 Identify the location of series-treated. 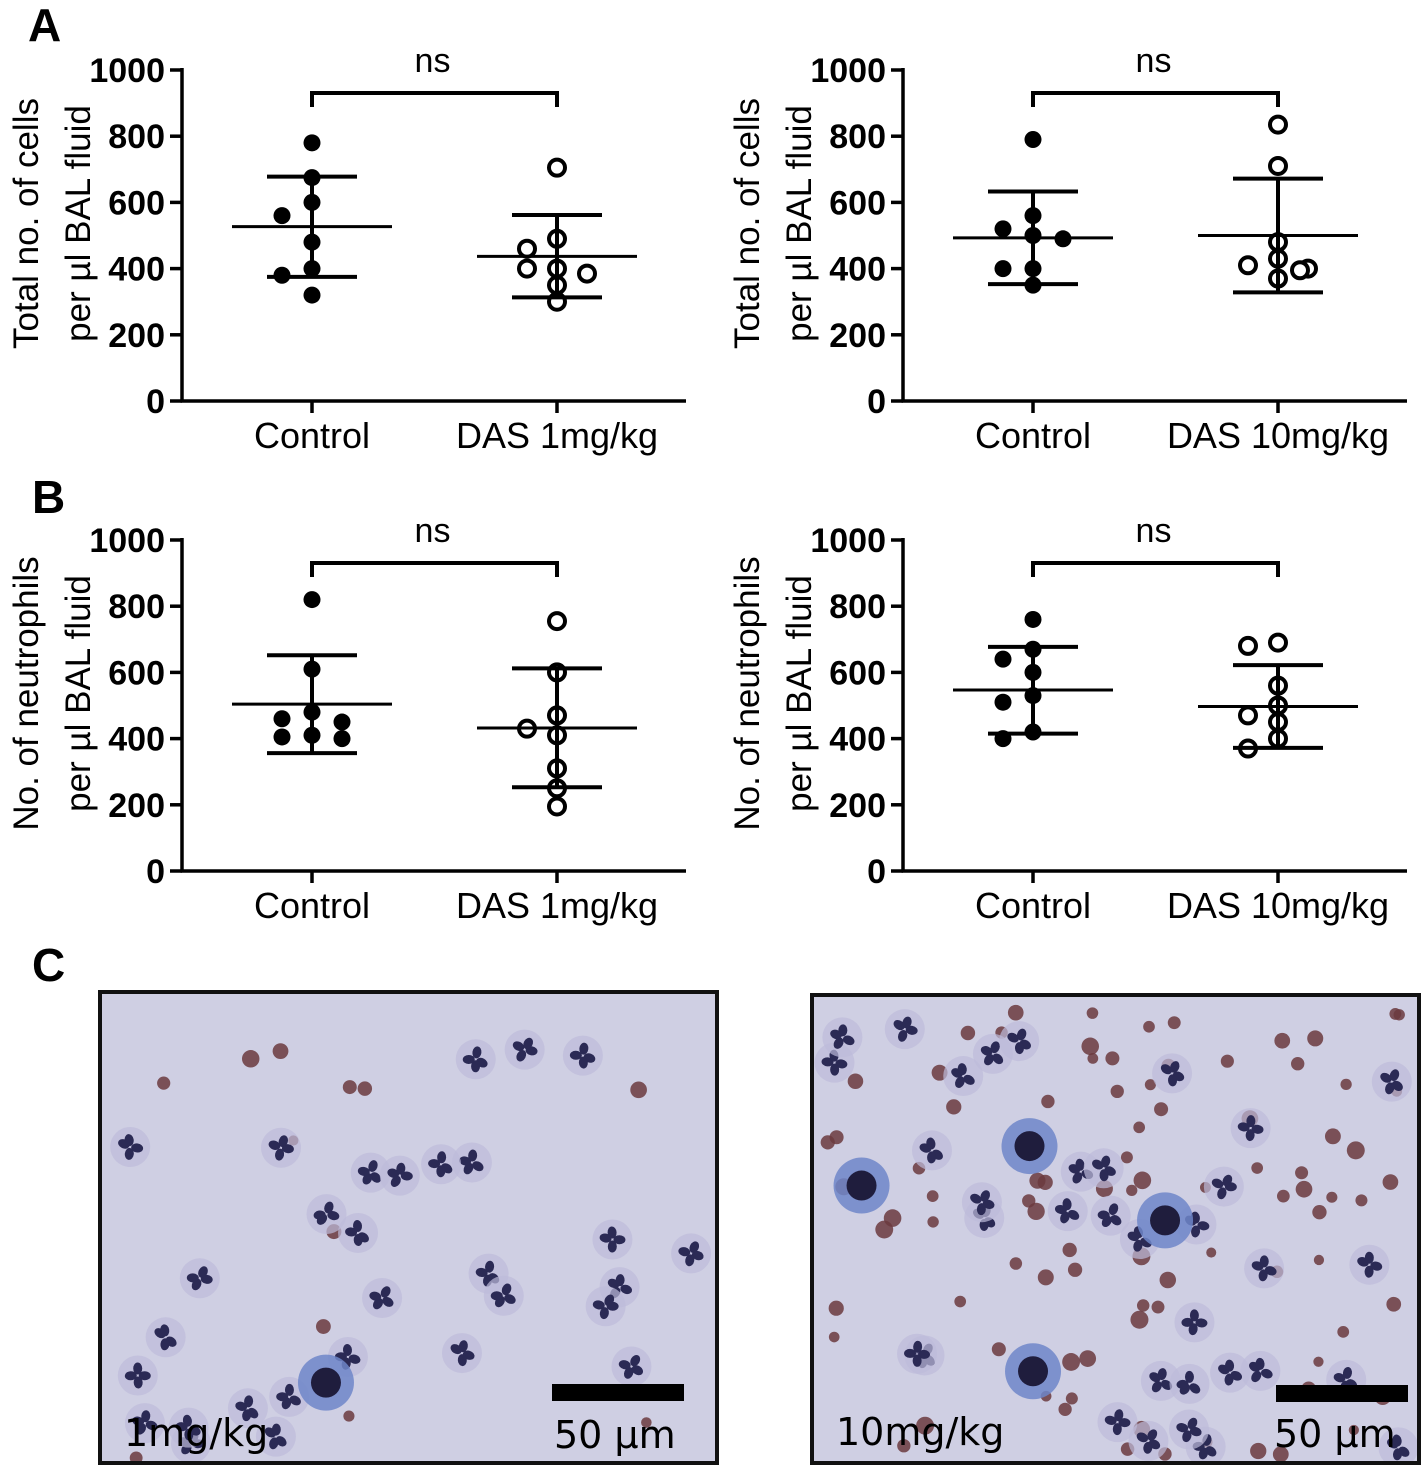
(557, 234).